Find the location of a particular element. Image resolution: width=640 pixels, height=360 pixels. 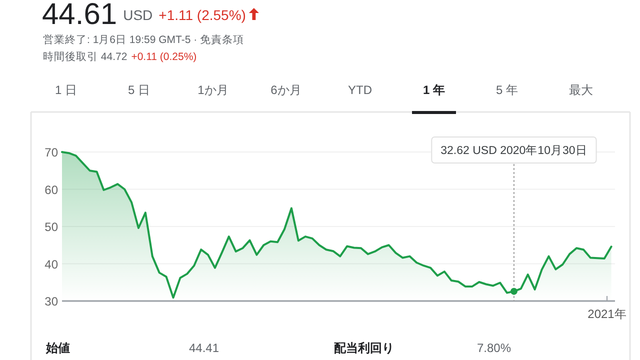

text: 5 年 is located at coordinates (507, 90).